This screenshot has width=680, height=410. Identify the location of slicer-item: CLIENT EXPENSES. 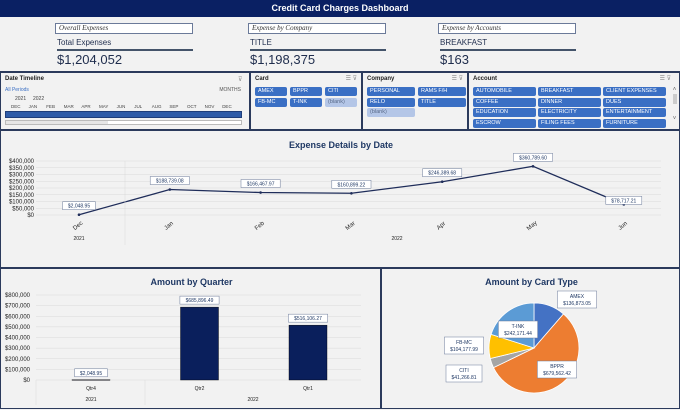
(634, 91).